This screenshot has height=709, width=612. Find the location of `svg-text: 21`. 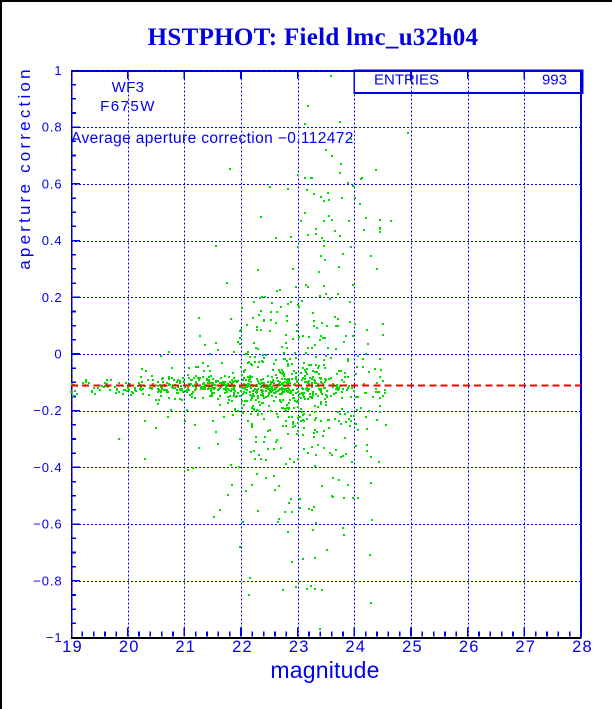

svg-text: 21 is located at coordinates (185, 647).